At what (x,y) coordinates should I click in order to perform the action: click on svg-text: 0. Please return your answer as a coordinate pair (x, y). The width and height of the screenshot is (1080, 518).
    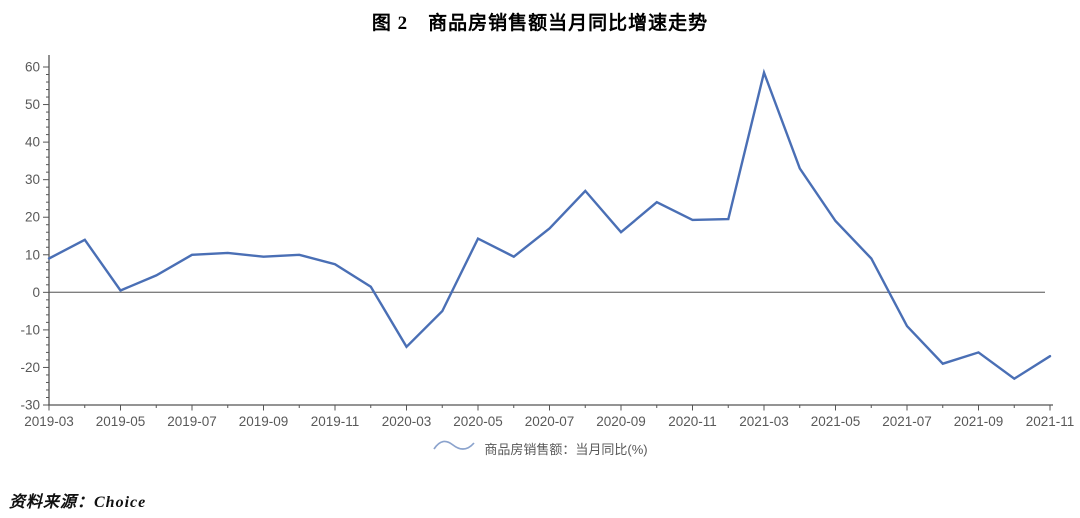
    Looking at the image, I should click on (36, 292).